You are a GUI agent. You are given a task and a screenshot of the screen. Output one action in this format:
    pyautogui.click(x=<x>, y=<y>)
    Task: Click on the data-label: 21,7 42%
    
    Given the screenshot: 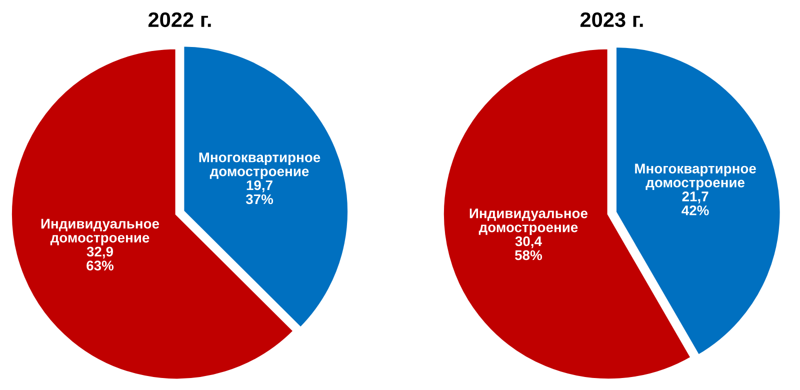 What is the action you would take?
    pyautogui.click(x=695, y=204)
    